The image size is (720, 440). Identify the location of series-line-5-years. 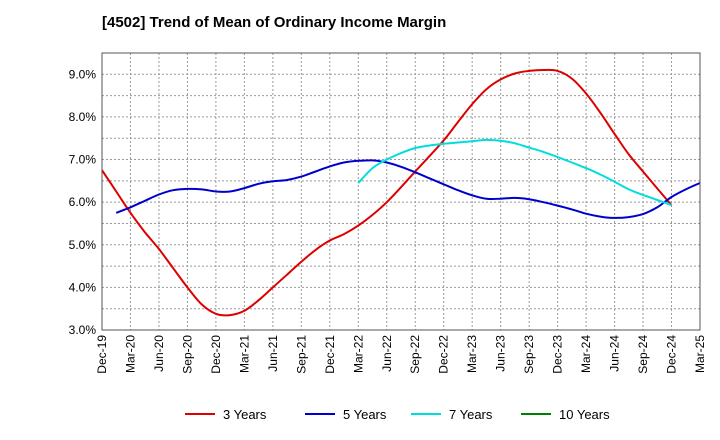
(408, 189).